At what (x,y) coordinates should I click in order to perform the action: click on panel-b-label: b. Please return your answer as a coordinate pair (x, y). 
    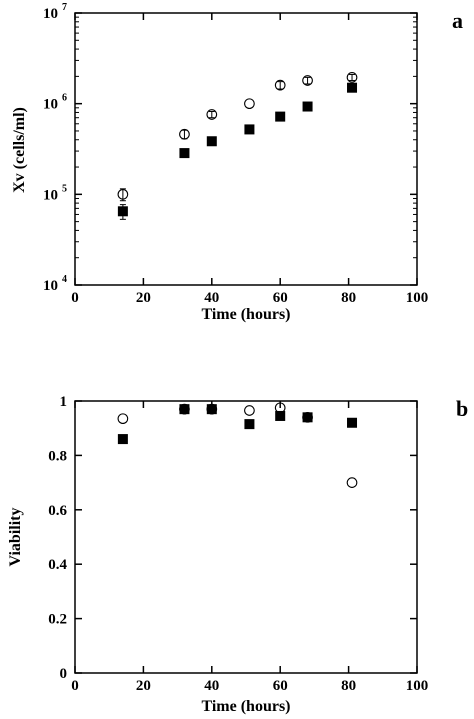
    Looking at the image, I should click on (462, 408).